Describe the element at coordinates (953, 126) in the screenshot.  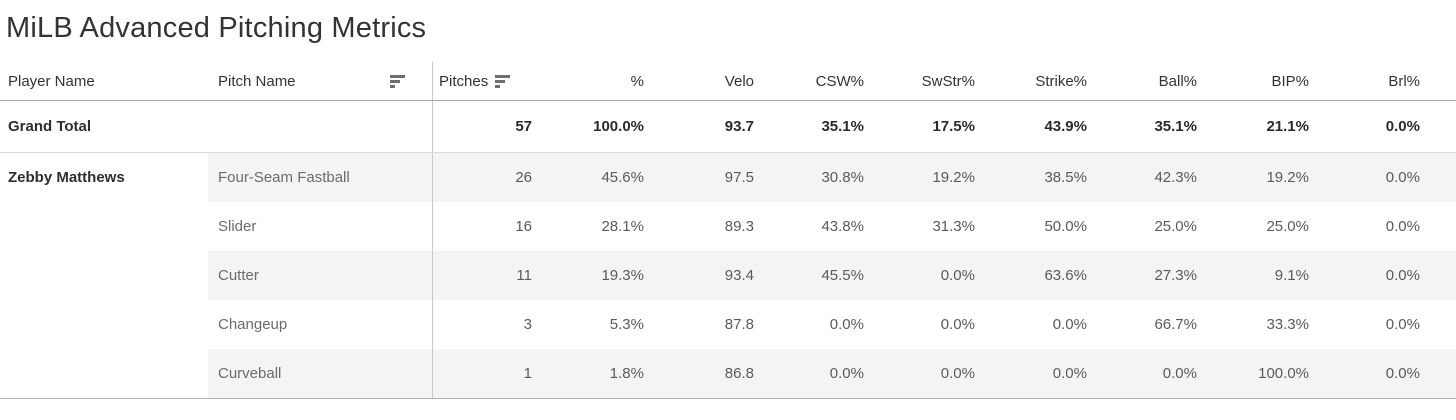
I see `metric-cell: 17.5%` at that location.